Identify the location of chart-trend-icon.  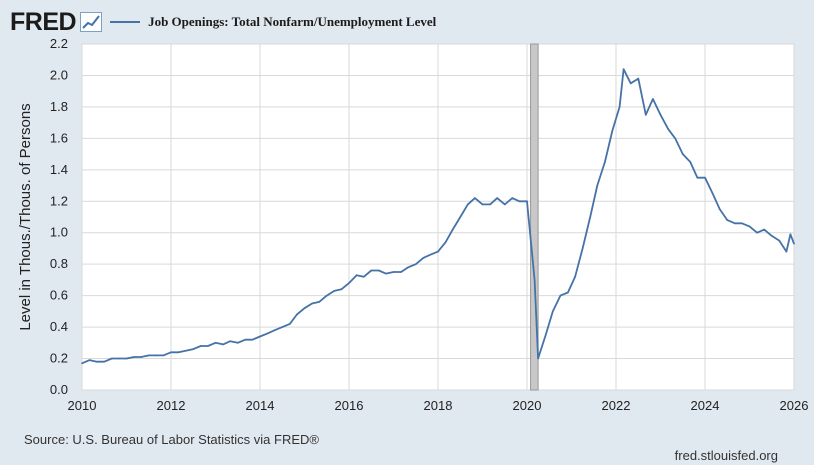
(91, 22).